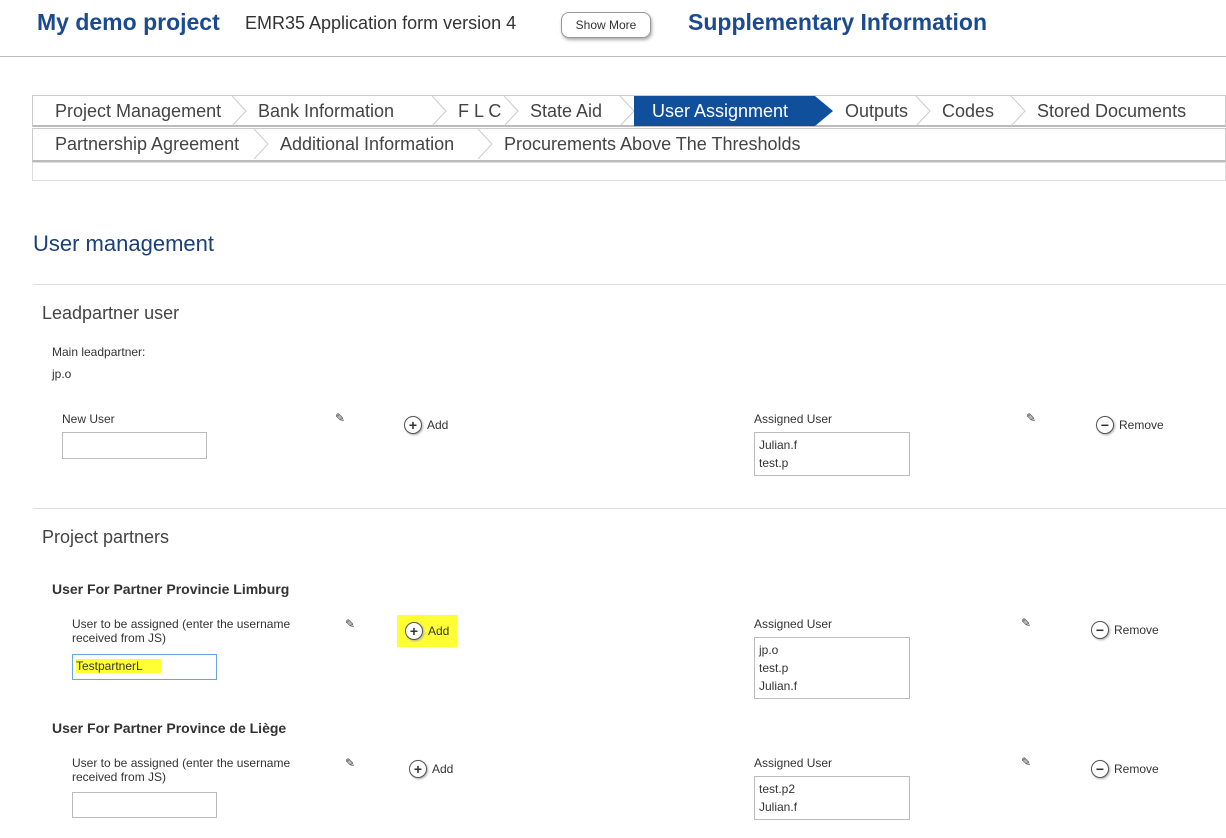 The image size is (1226, 838). I want to click on new-user-input, so click(134, 445).